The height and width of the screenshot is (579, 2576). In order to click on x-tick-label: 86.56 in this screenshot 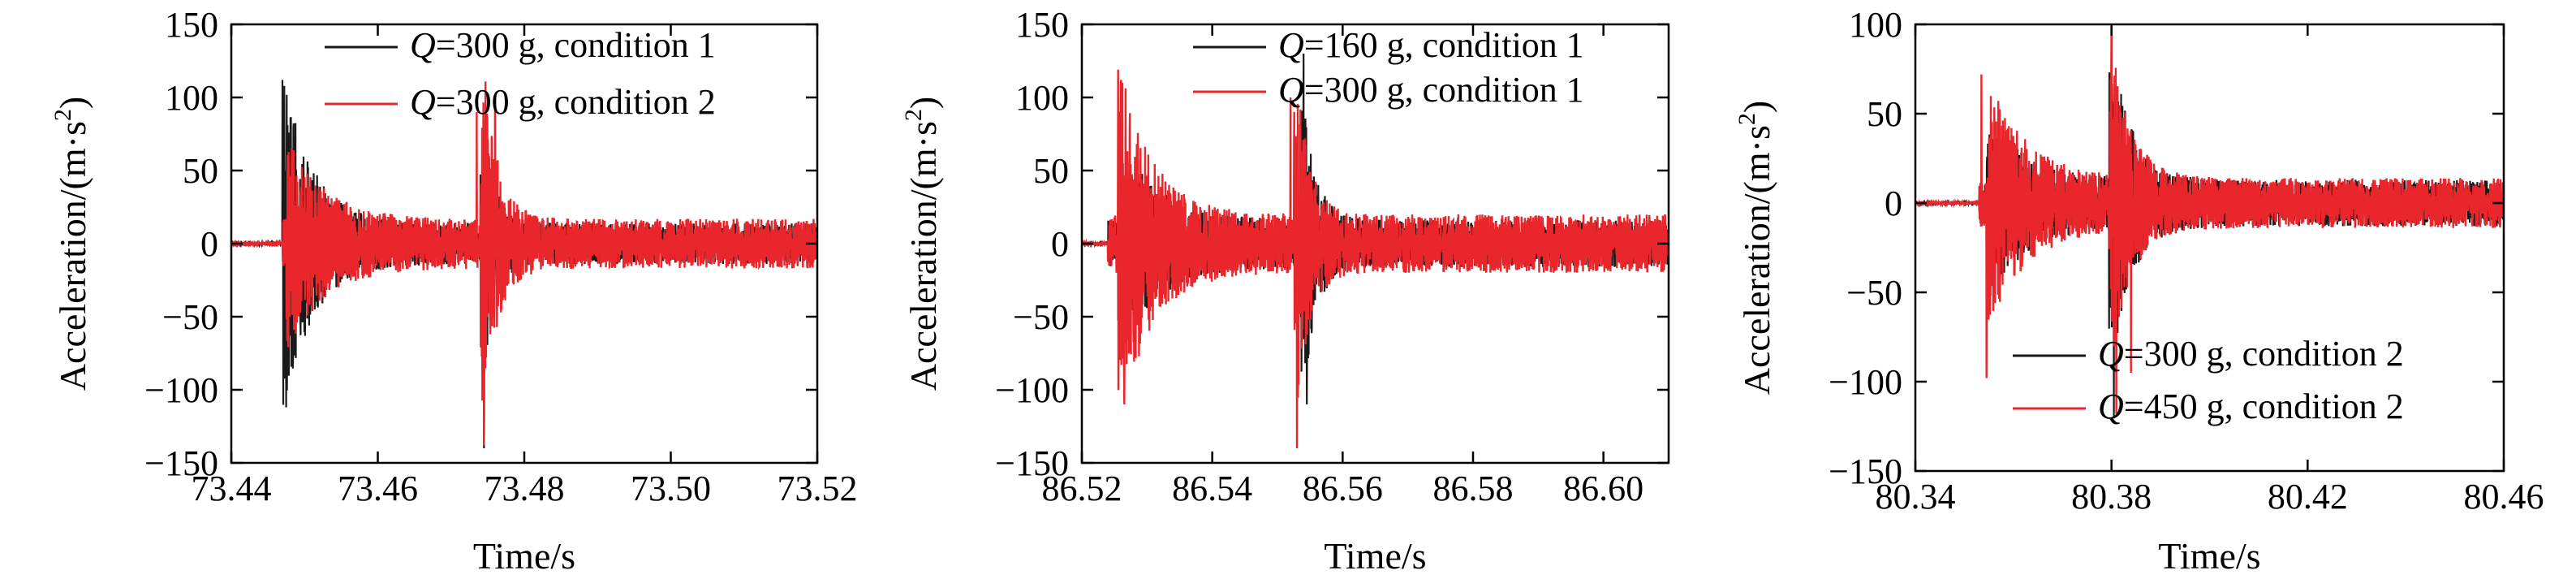, I will do `click(1343, 488)`.